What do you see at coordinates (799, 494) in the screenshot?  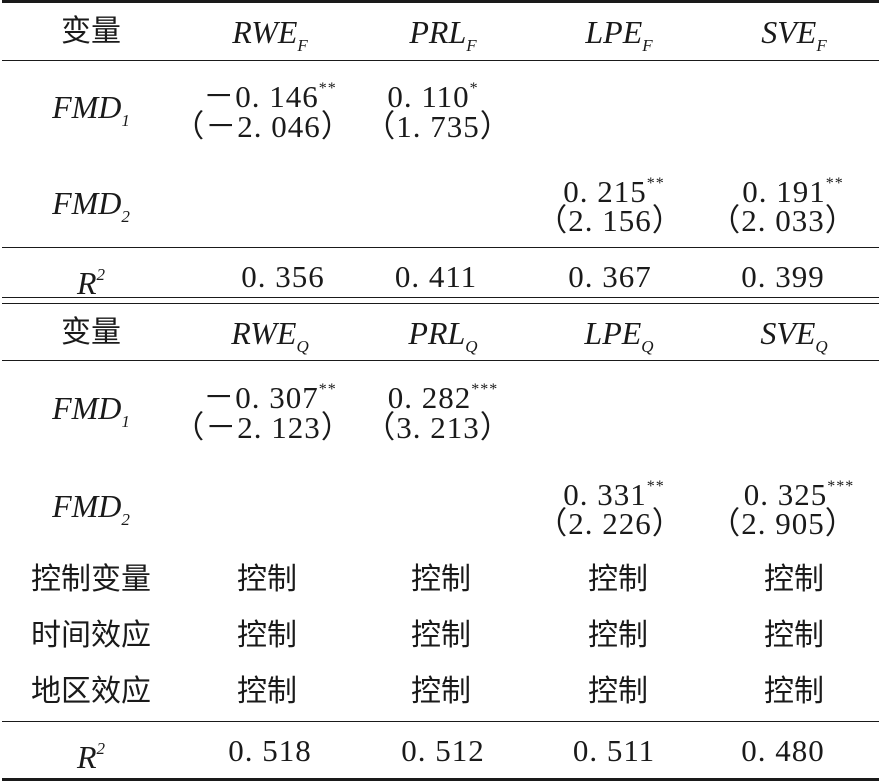 I see `coef-cell: 0. 325***` at bounding box center [799, 494].